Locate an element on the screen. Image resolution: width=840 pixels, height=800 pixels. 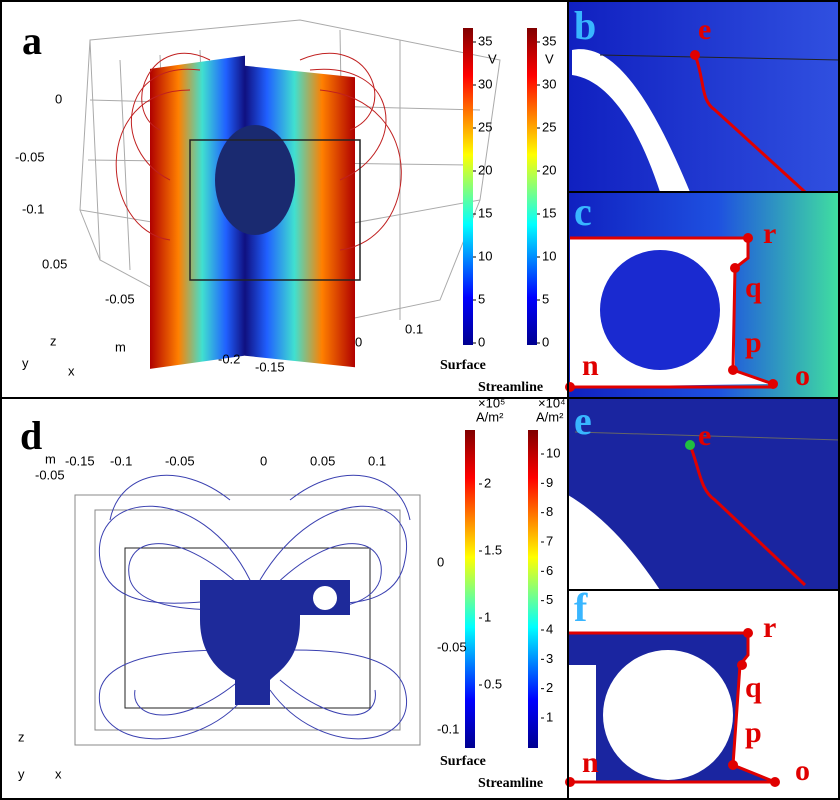
colorbar-multiplier: ×10⁴ is located at coordinates (552, 402).